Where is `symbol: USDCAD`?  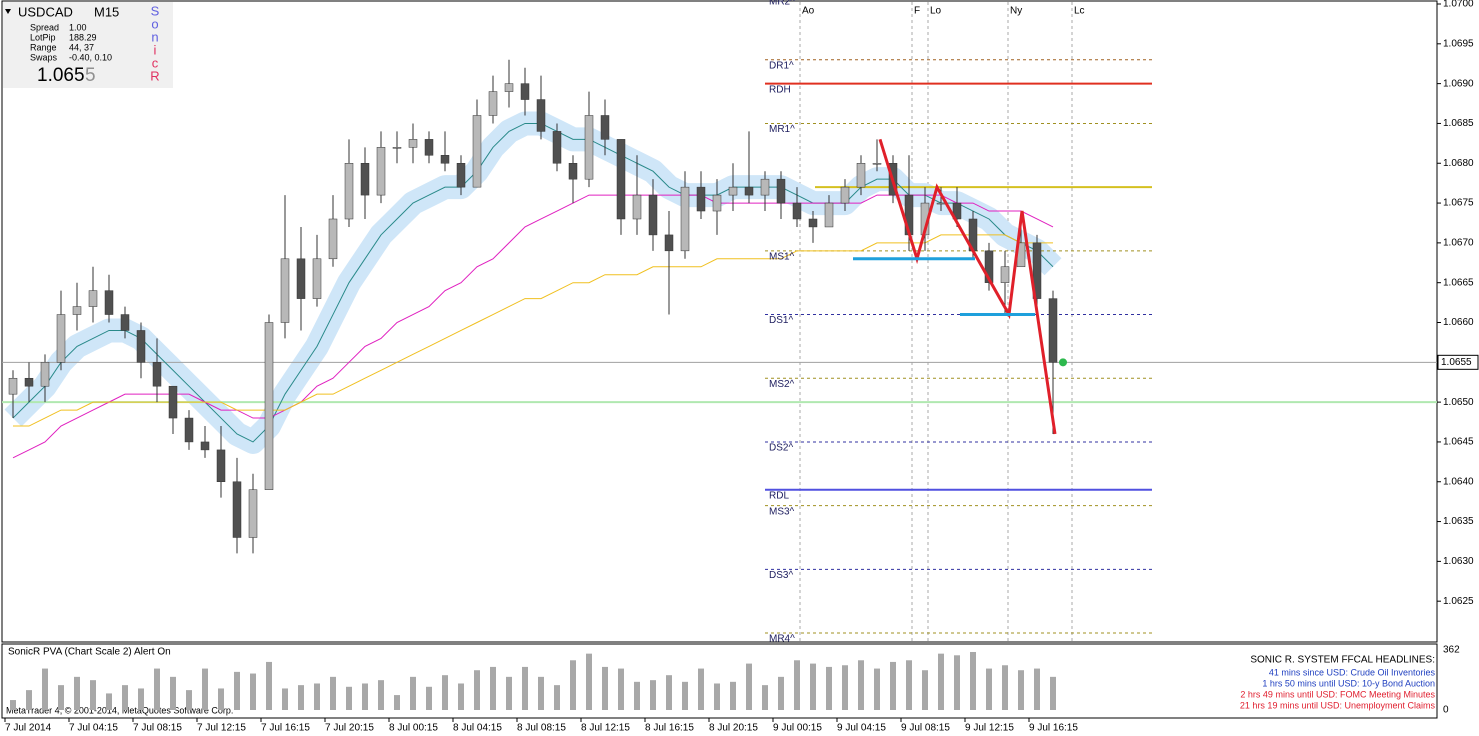
symbol: USDCAD is located at coordinates (45, 11).